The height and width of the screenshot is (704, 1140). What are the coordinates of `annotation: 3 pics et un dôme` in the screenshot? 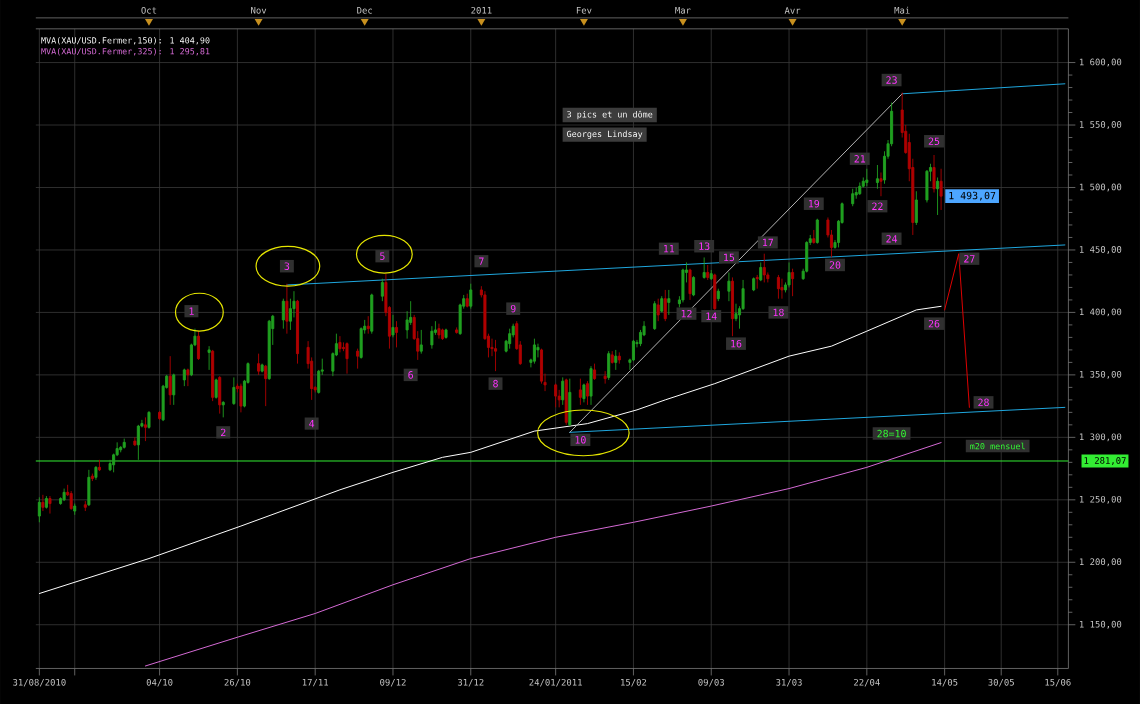 It's located at (610, 115).